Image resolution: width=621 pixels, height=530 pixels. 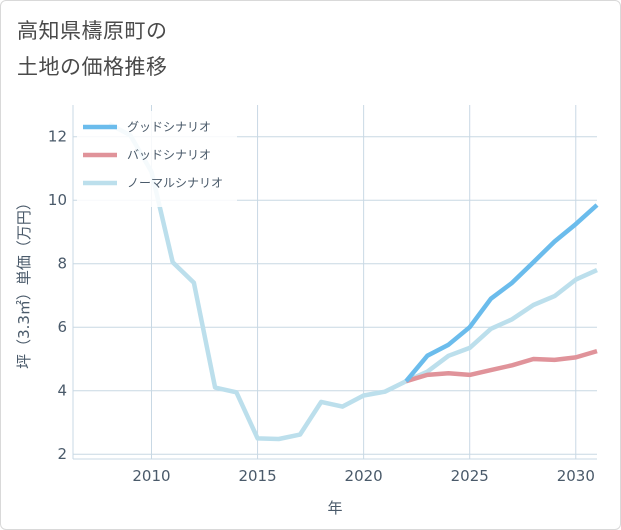 I want to click on y-tick-label: 2, so click(x=62, y=454).